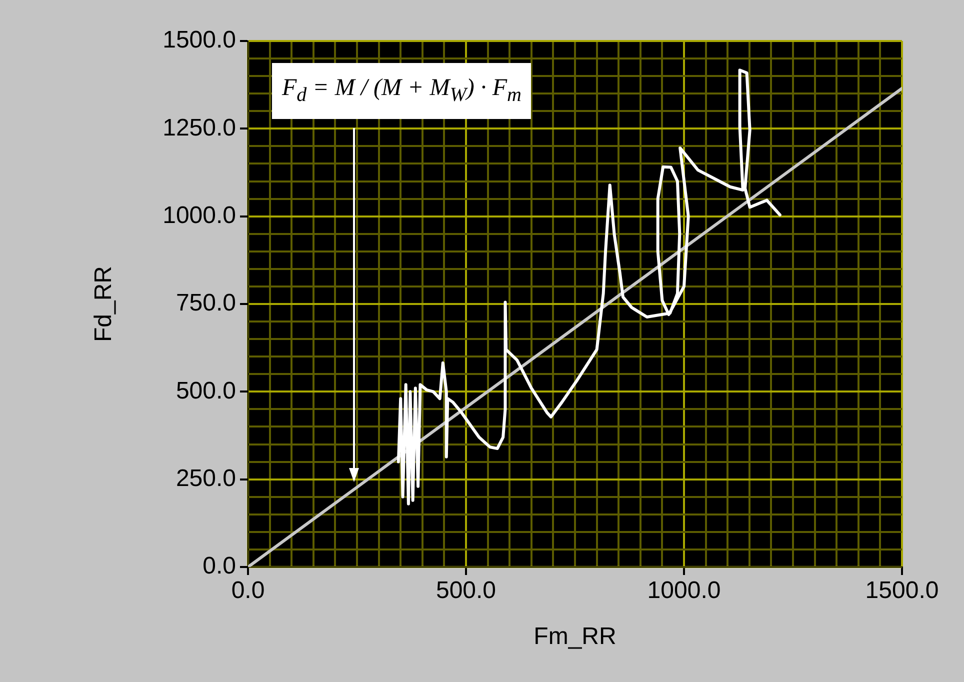 The height and width of the screenshot is (682, 964). What do you see at coordinates (199, 128) in the screenshot?
I see `y-tick-label: 1250.0` at bounding box center [199, 128].